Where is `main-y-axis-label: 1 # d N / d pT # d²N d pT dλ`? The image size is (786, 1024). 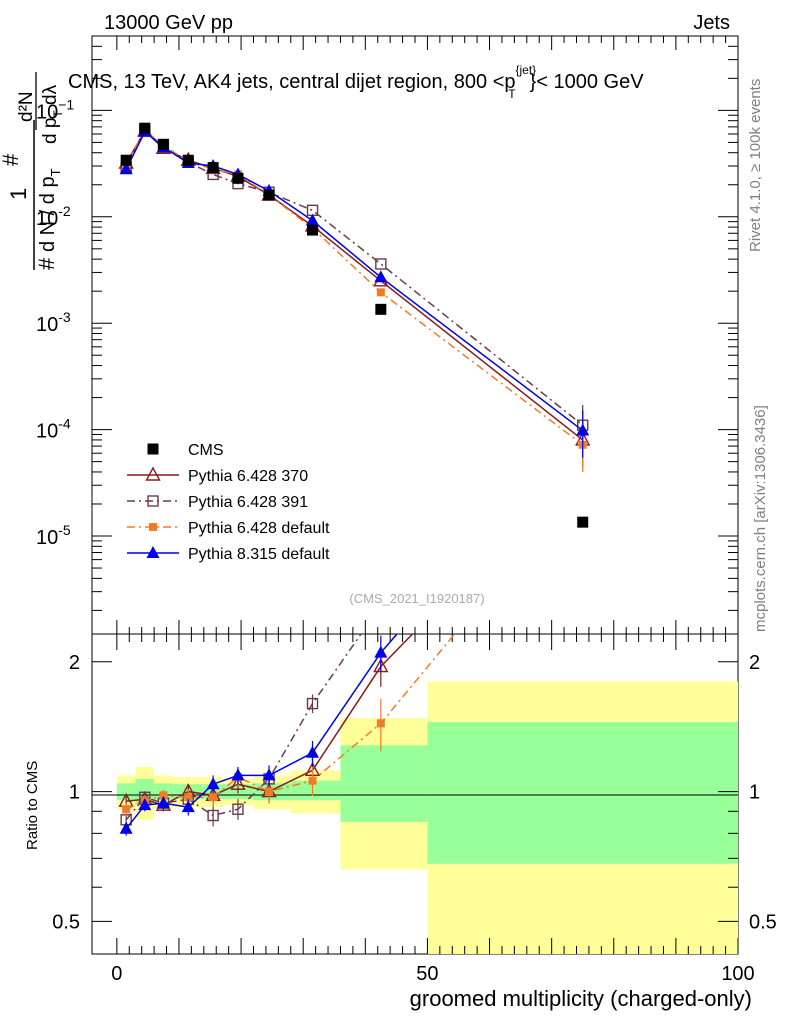 main-y-axis-label: 1 # d N / d pT # d²N d pT dλ is located at coordinates (32, 171).